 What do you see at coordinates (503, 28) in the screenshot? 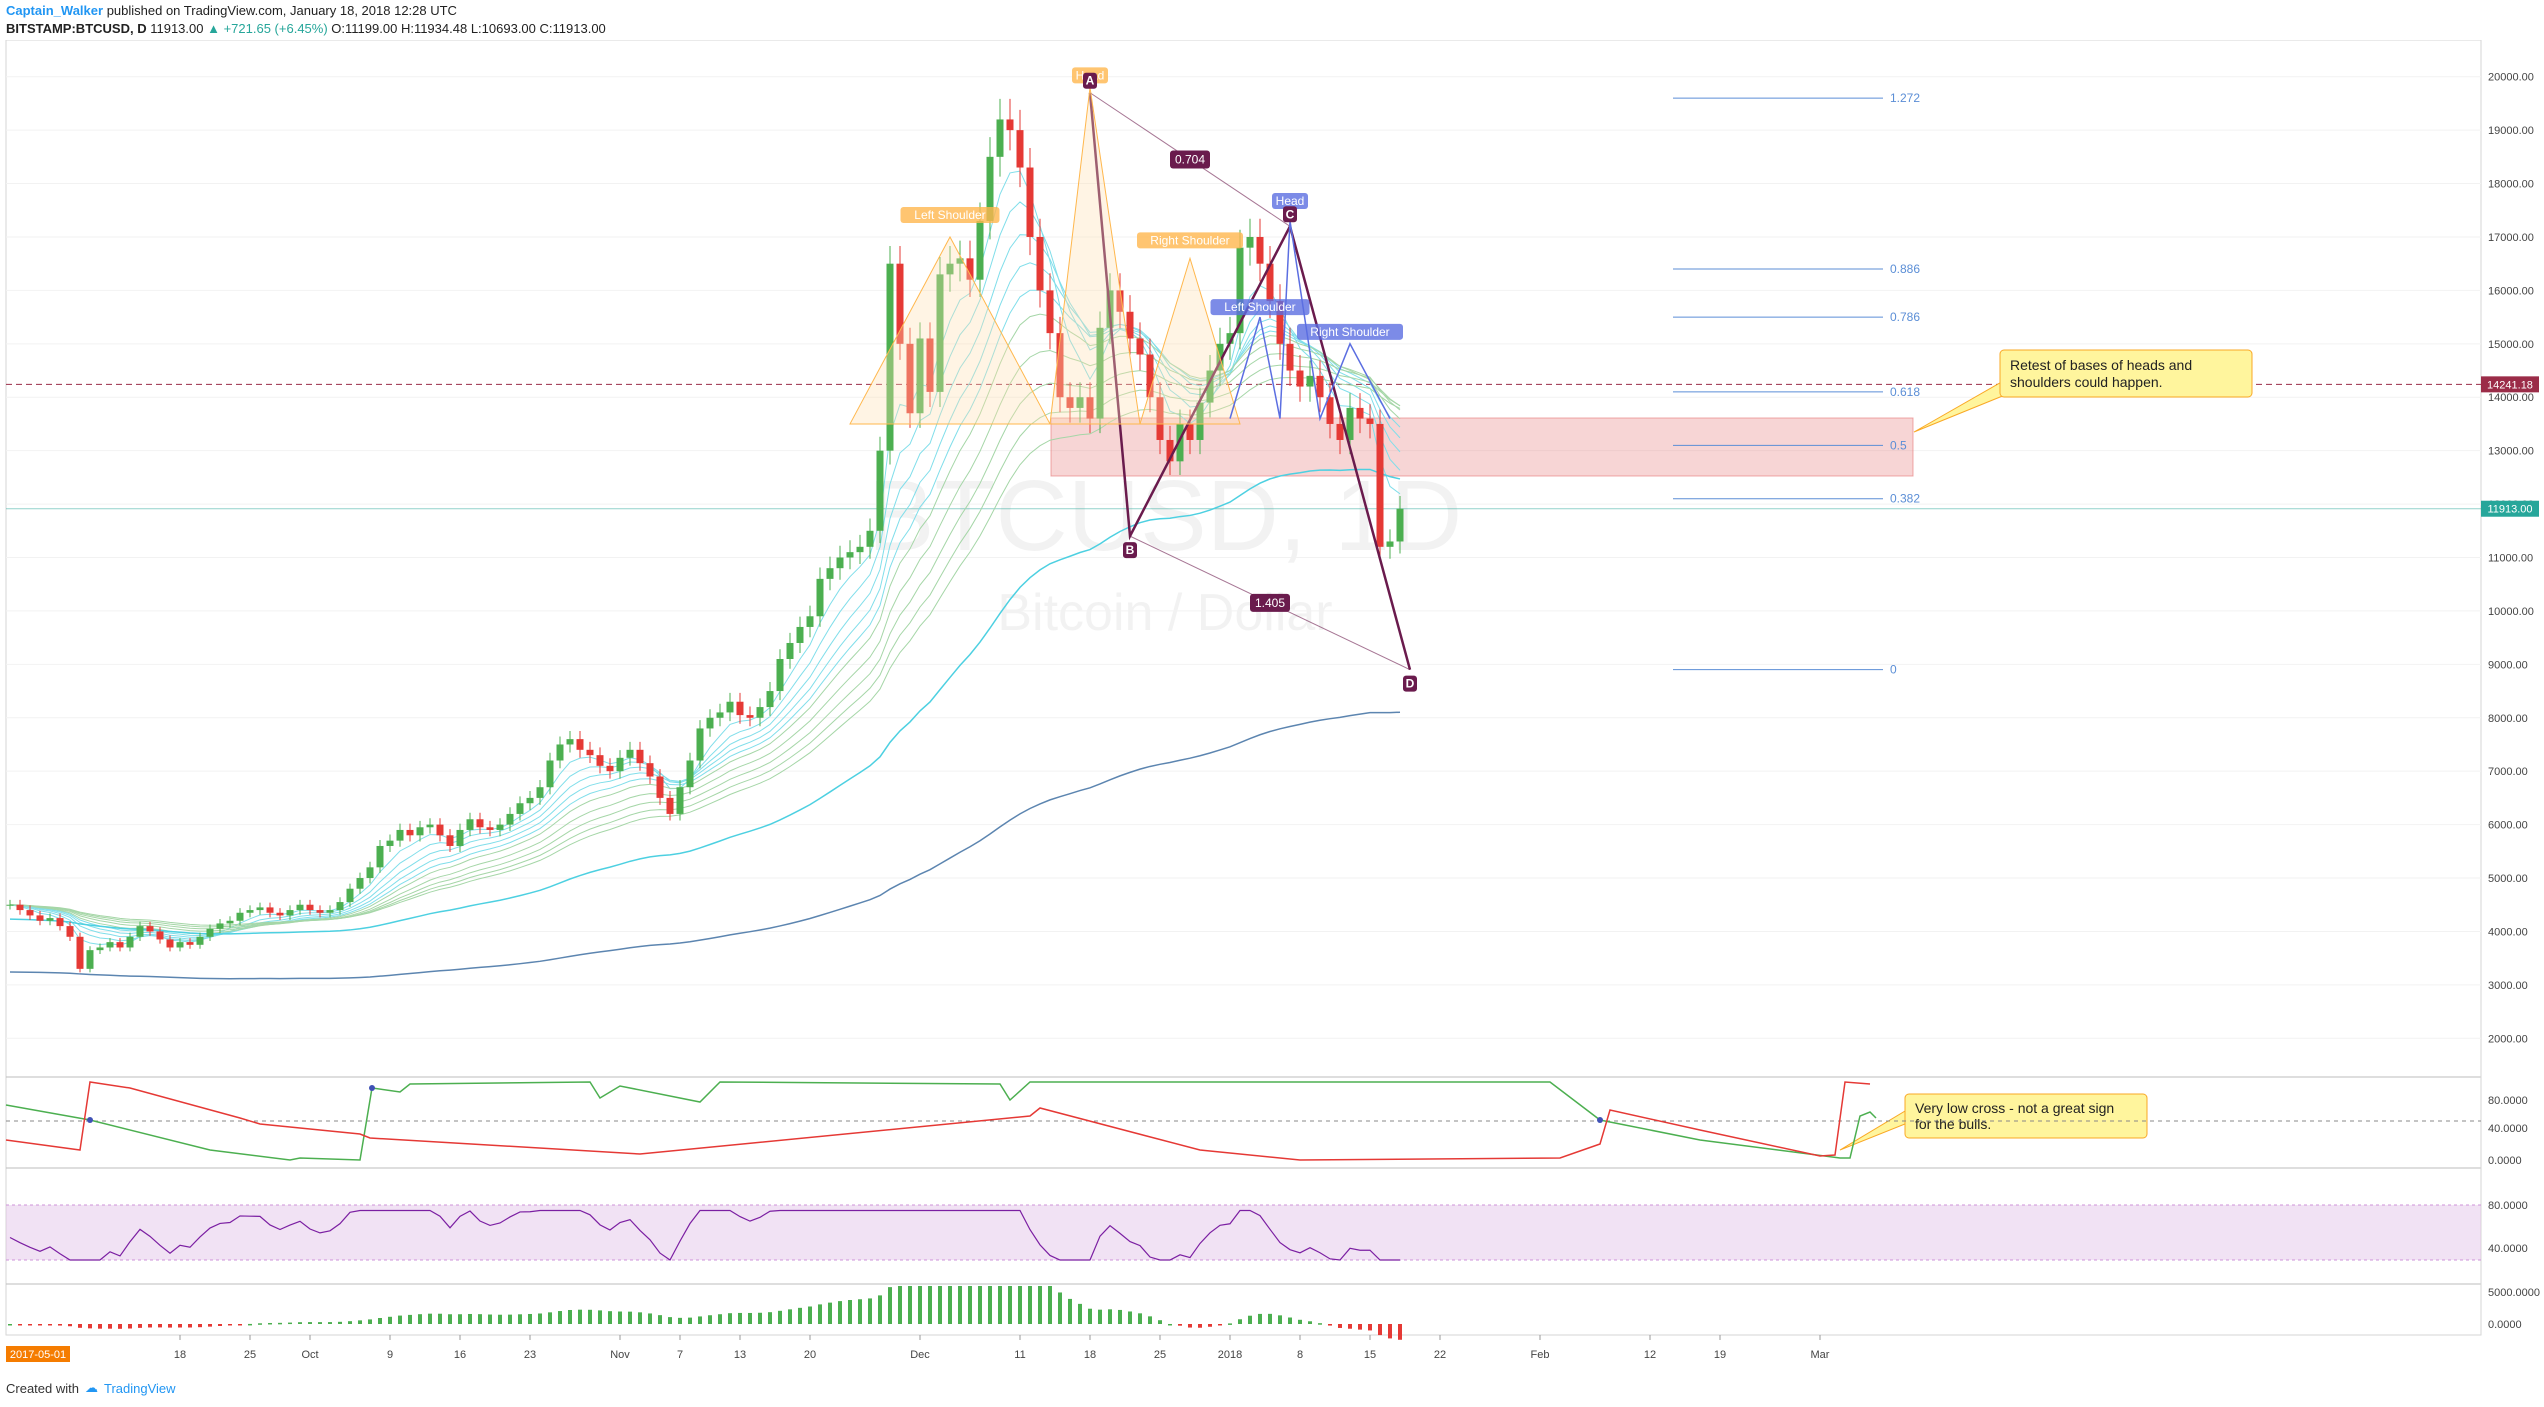
I see `low-value: L:10693.00` at bounding box center [503, 28].